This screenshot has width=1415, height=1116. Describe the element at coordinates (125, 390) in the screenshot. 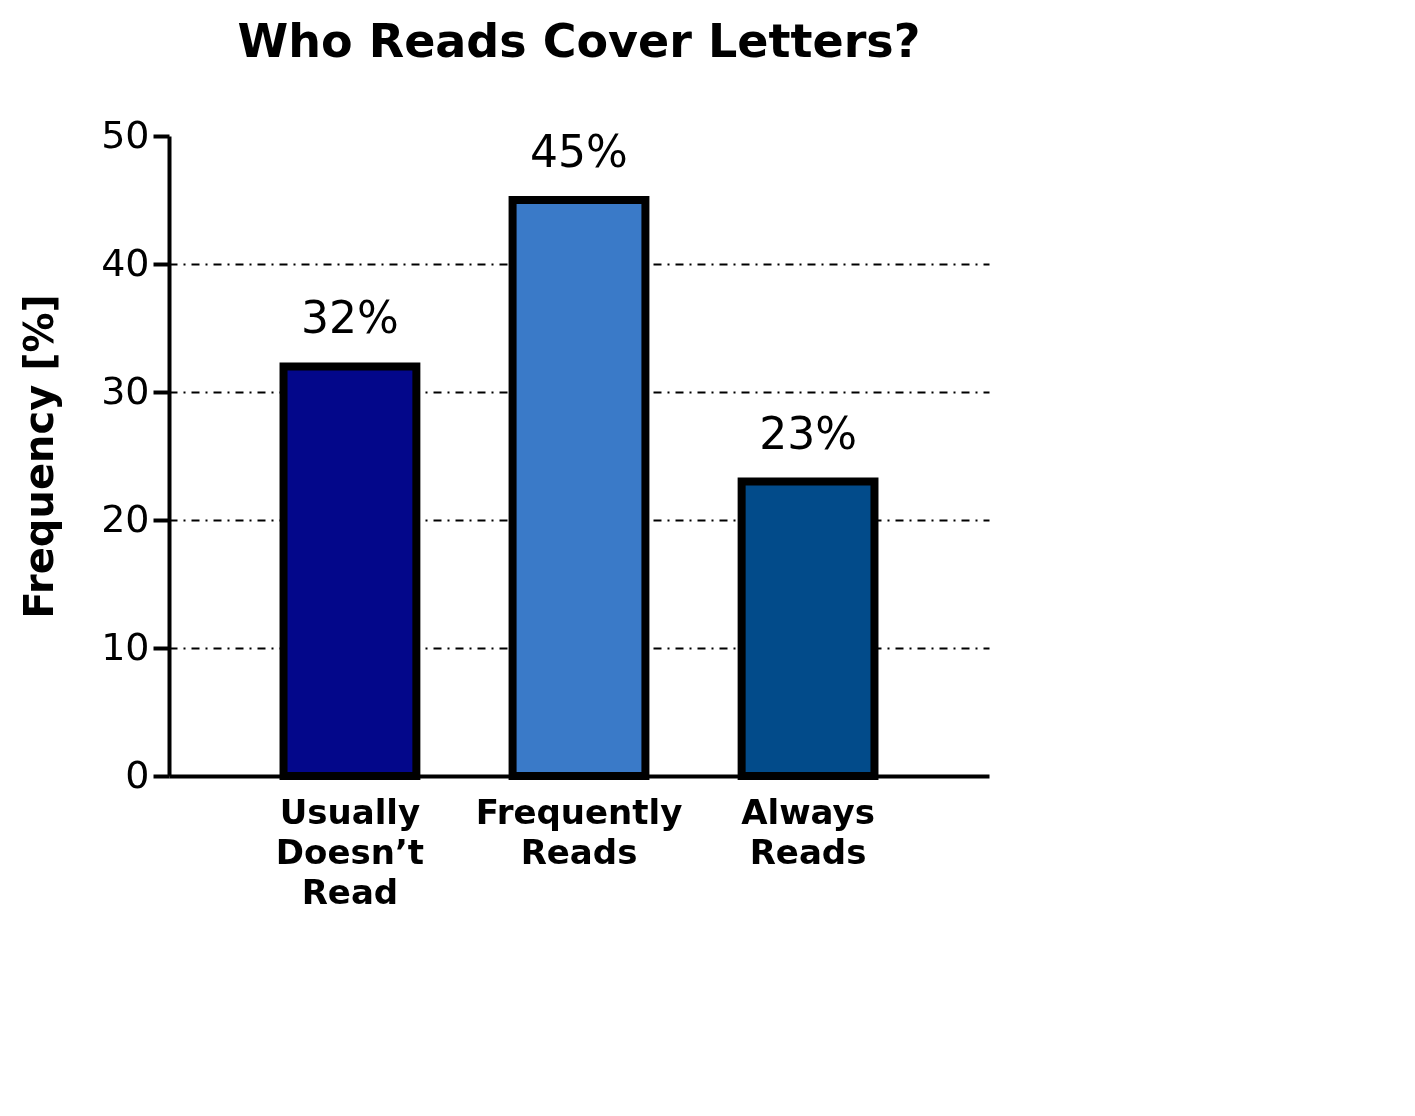

I see `y-tick-label: 30` at that location.